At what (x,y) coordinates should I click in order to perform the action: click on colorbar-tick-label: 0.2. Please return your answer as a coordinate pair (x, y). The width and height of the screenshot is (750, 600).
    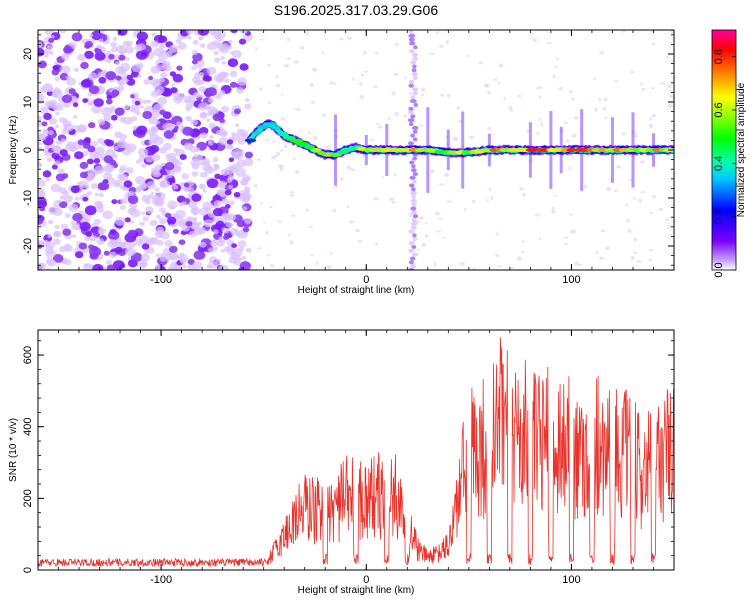
    Looking at the image, I should click on (719, 216).